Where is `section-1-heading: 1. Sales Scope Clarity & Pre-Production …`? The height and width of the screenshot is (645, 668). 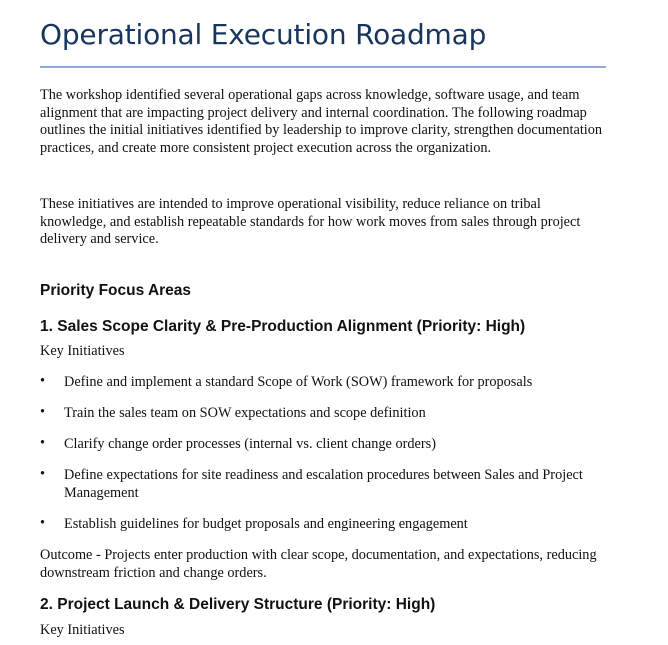 section-1-heading: 1. Sales Scope Clarity & Pre-Production … is located at coordinates (283, 326).